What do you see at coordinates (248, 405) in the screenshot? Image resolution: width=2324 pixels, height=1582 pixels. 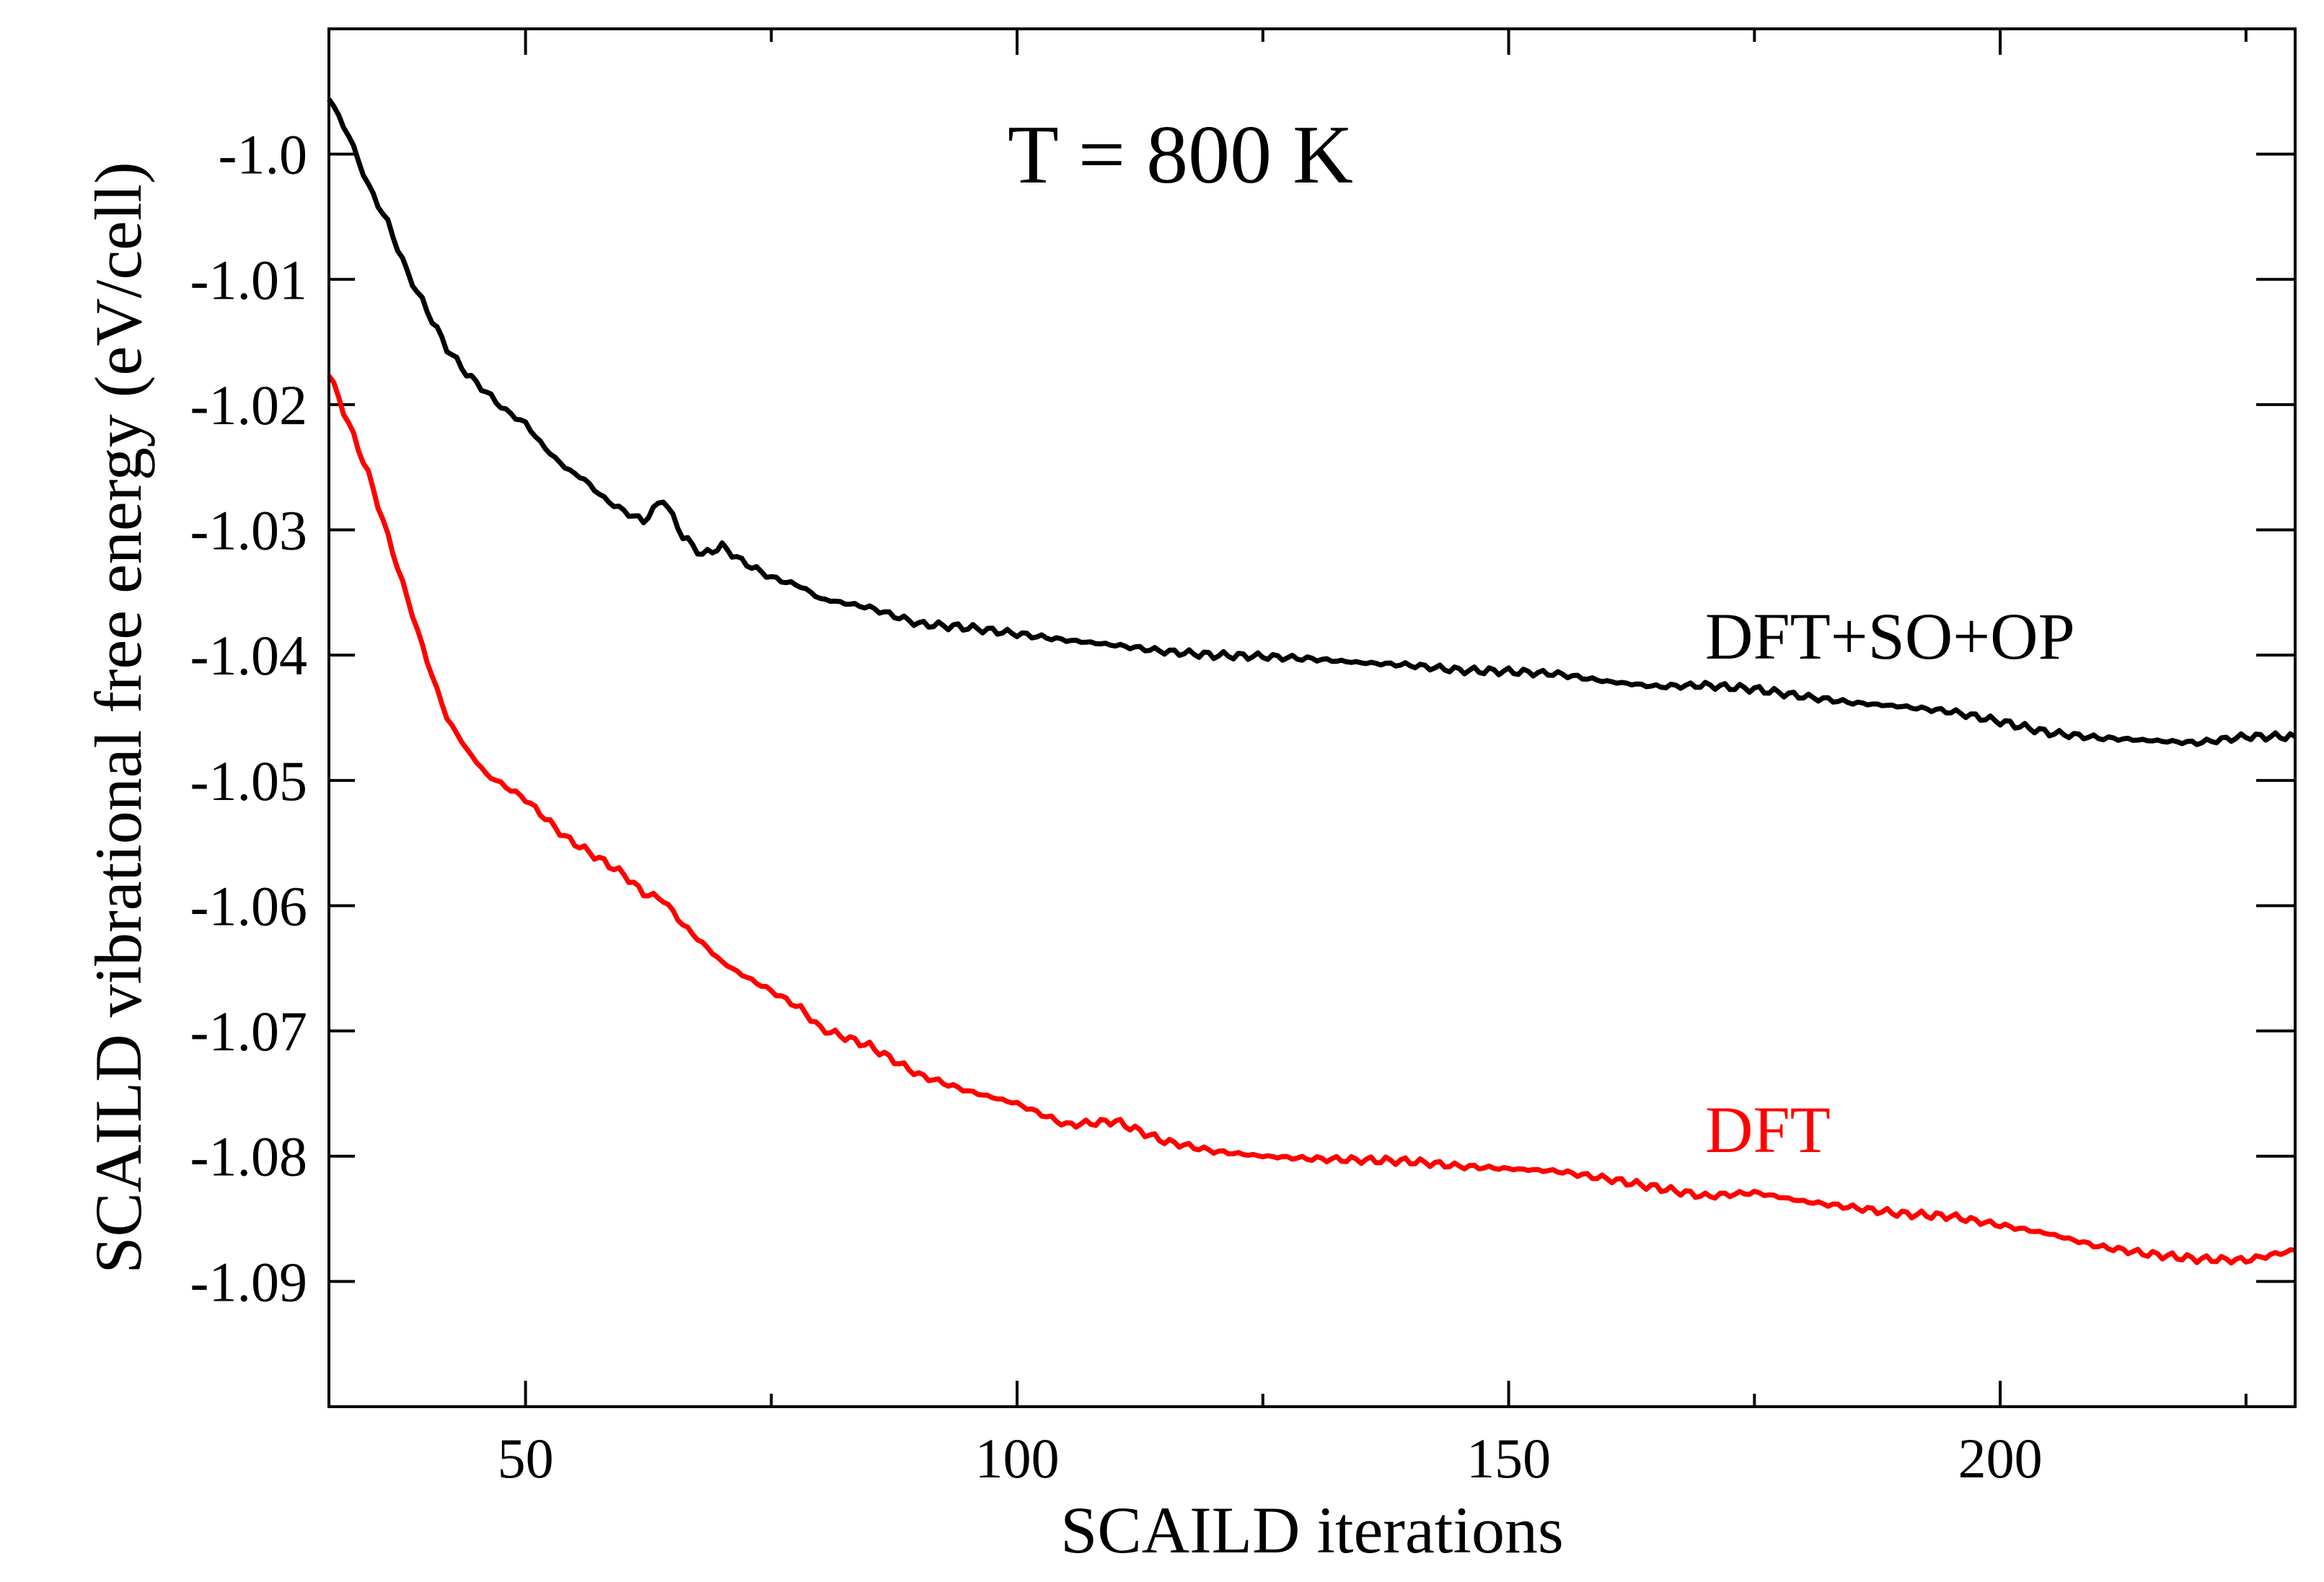 I see `y-tick-label: -1.02` at bounding box center [248, 405].